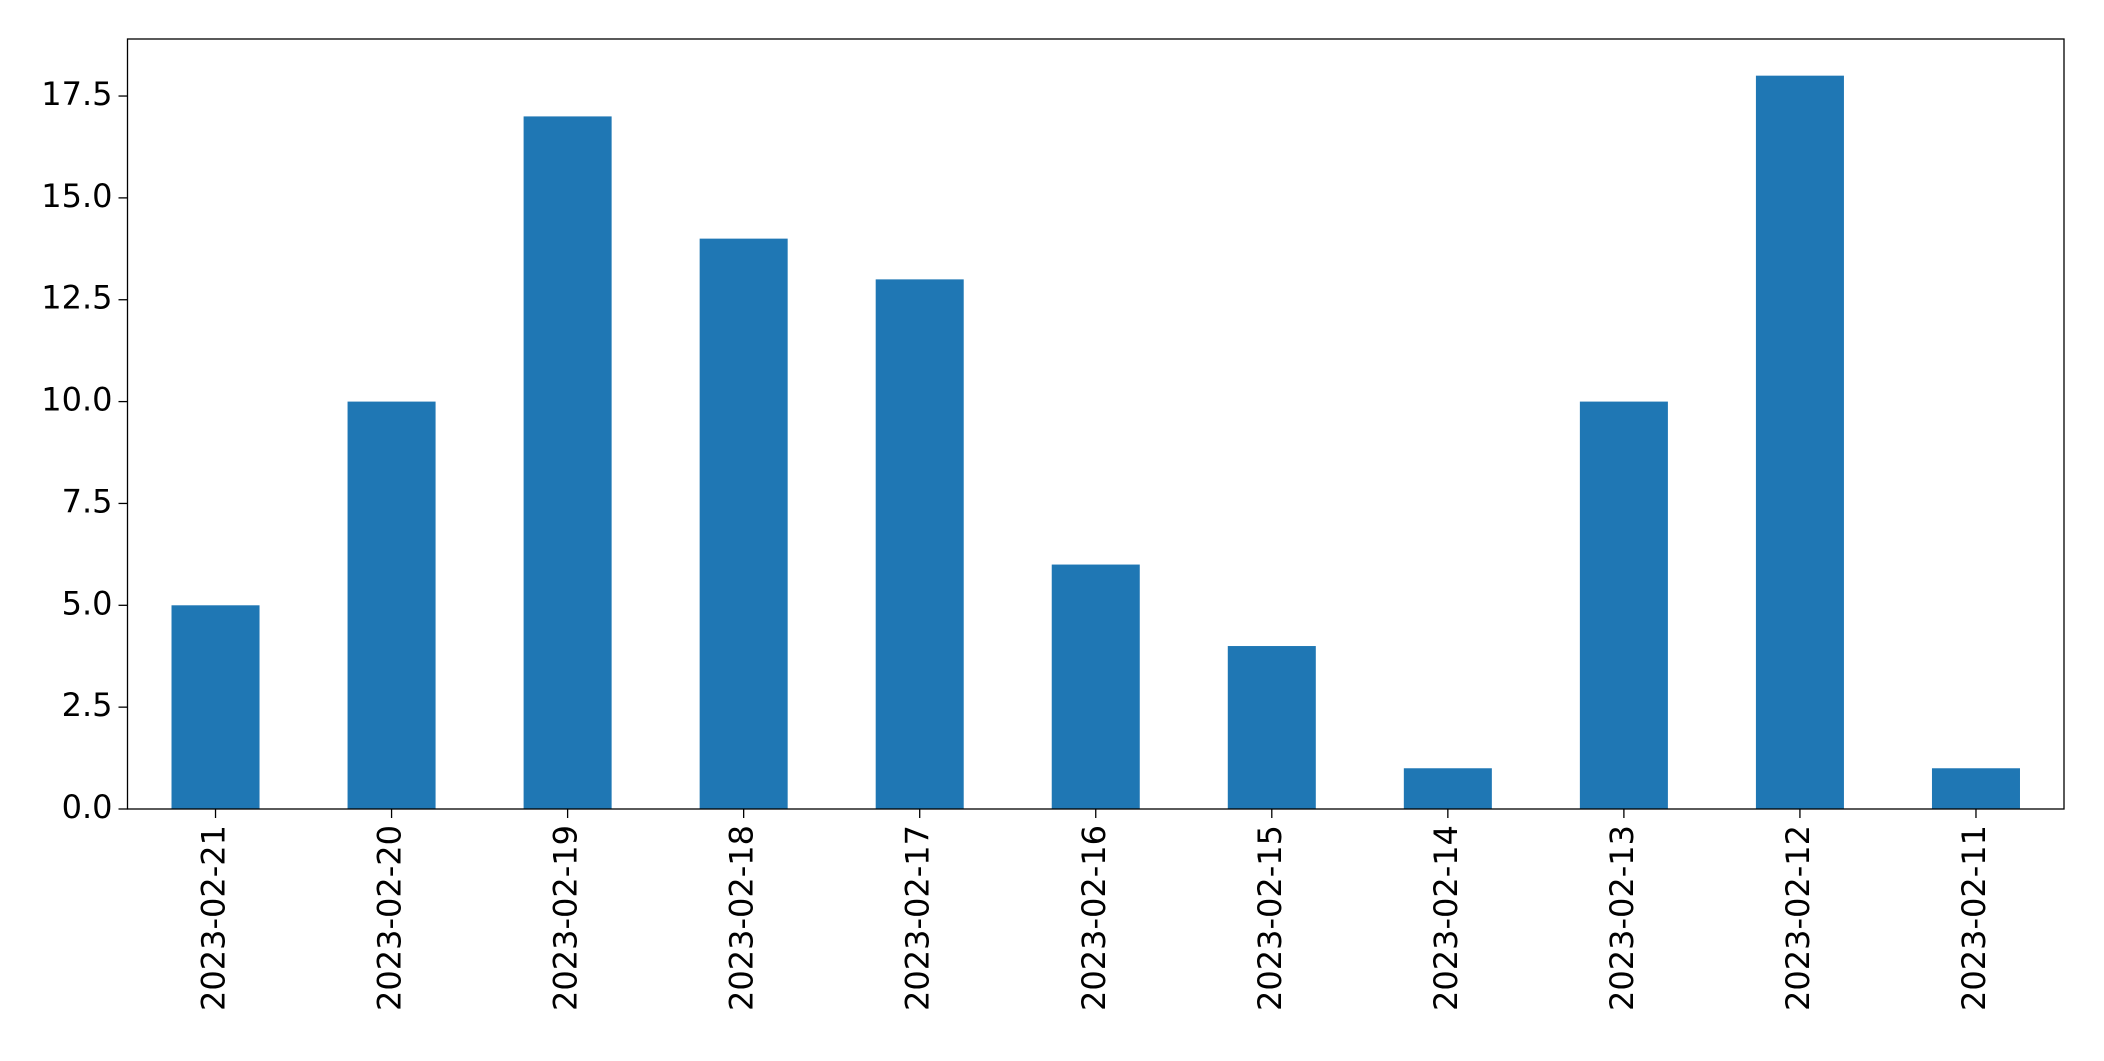 The image size is (2104, 1061). Describe the element at coordinates (87, 501) in the screenshot. I see `y-tick-label: 7.5` at that location.